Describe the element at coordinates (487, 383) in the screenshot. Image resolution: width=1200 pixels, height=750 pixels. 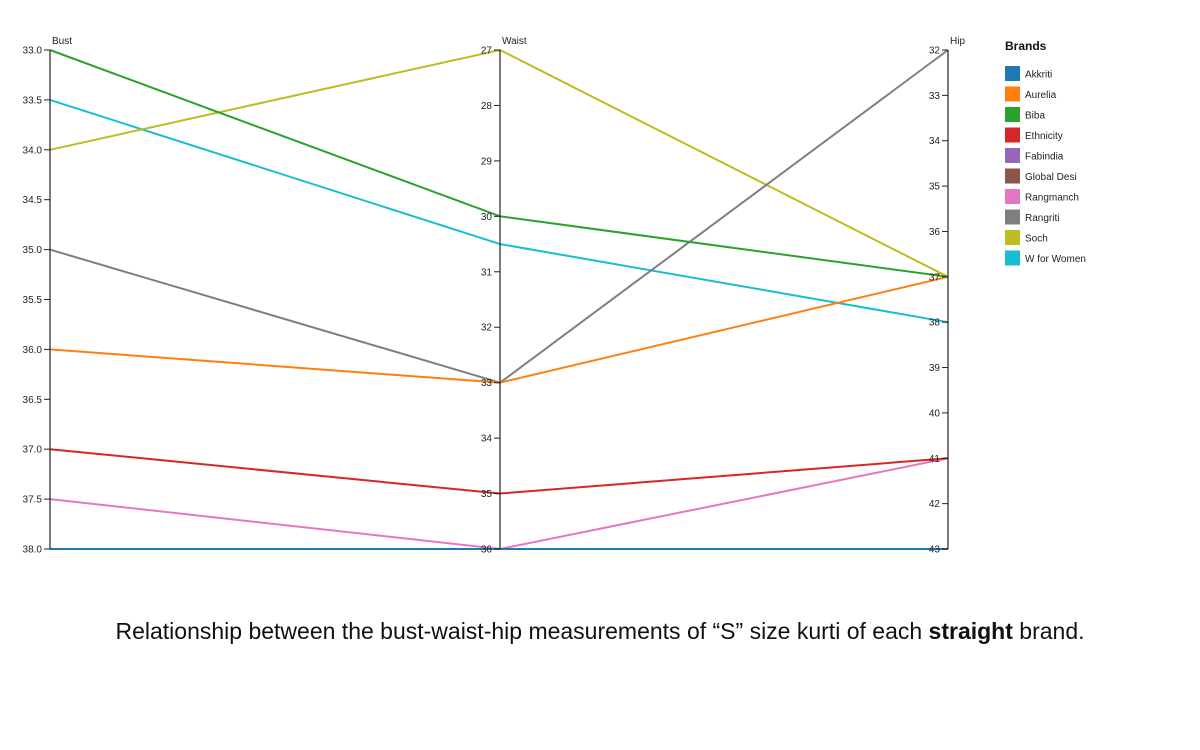
I see `axis-tick-label-waist: 33` at that location.